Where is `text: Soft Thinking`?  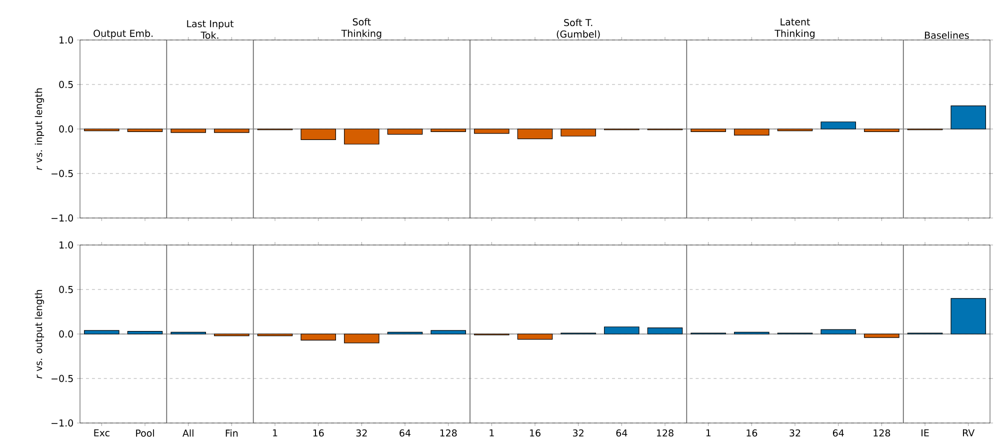 text: Soft Thinking is located at coordinates (361, 28).